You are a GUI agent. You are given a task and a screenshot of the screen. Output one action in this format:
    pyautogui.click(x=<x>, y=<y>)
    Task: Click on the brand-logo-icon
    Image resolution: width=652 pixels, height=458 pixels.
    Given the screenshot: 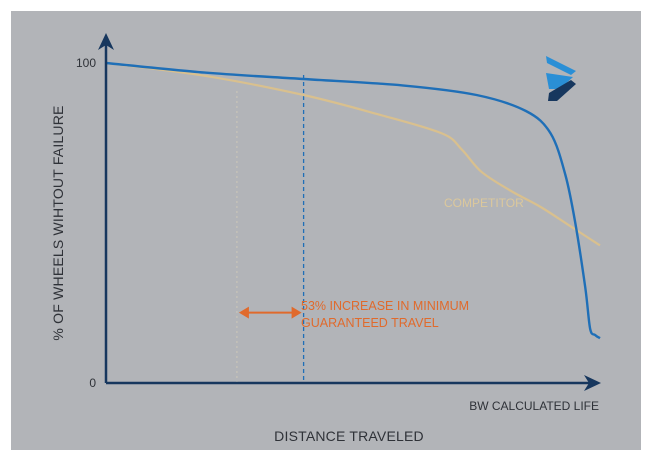 What is the action you would take?
    pyautogui.click(x=561, y=78)
    